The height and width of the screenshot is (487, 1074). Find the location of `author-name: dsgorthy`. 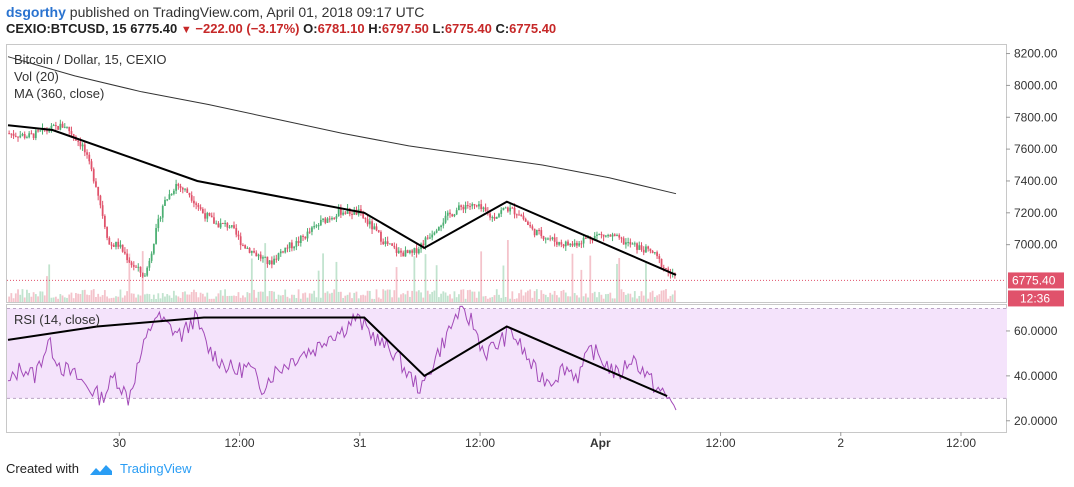

author-name: dsgorthy is located at coordinates (36, 12).